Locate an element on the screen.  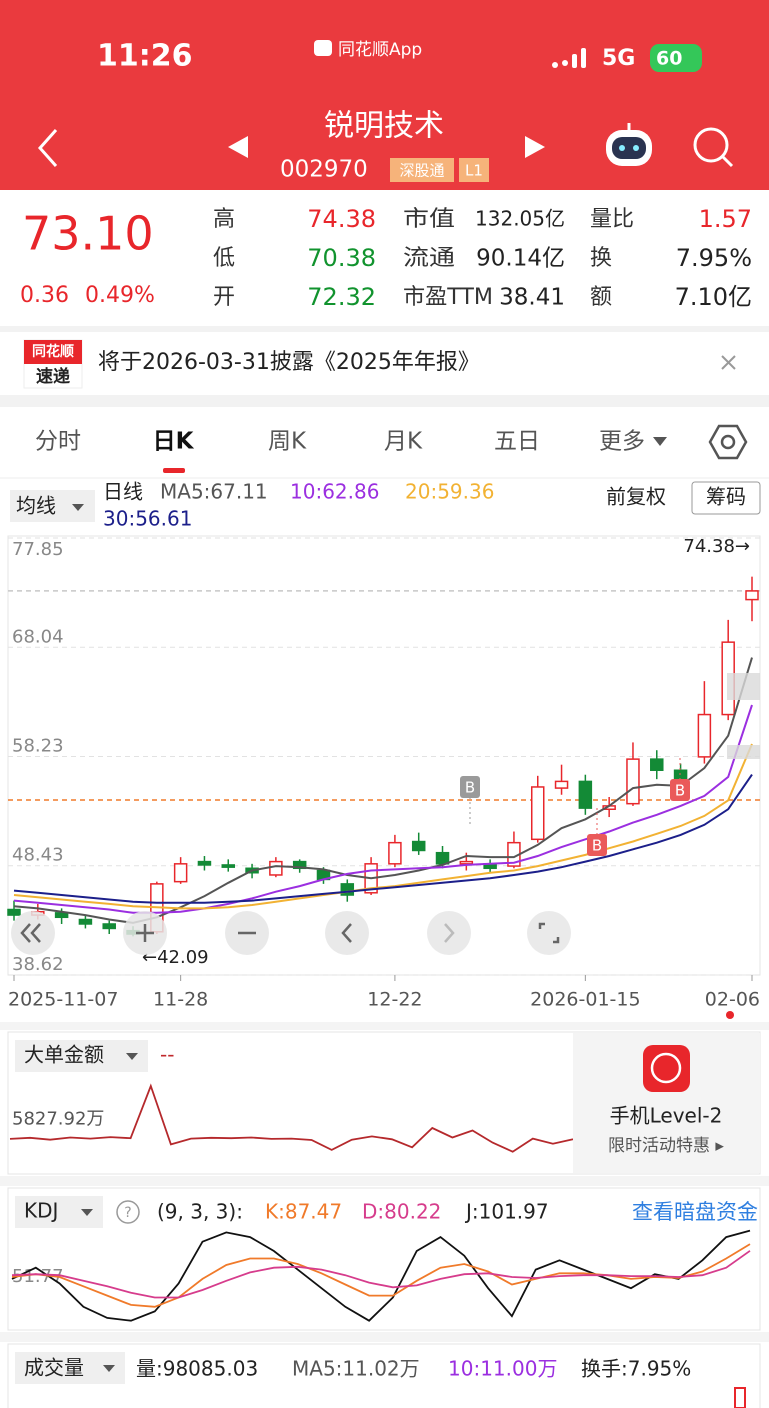
quote-value: 72.32 is located at coordinates (341, 297).